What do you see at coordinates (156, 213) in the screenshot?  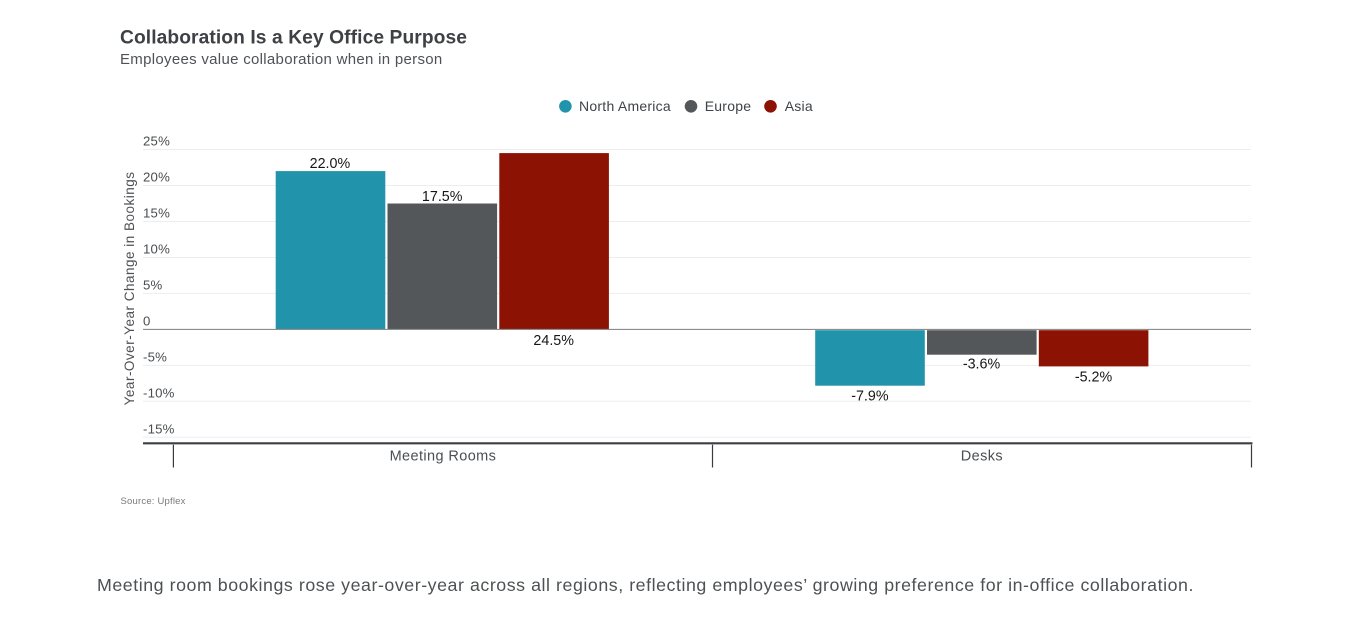 I see `svg-text: 15%` at bounding box center [156, 213].